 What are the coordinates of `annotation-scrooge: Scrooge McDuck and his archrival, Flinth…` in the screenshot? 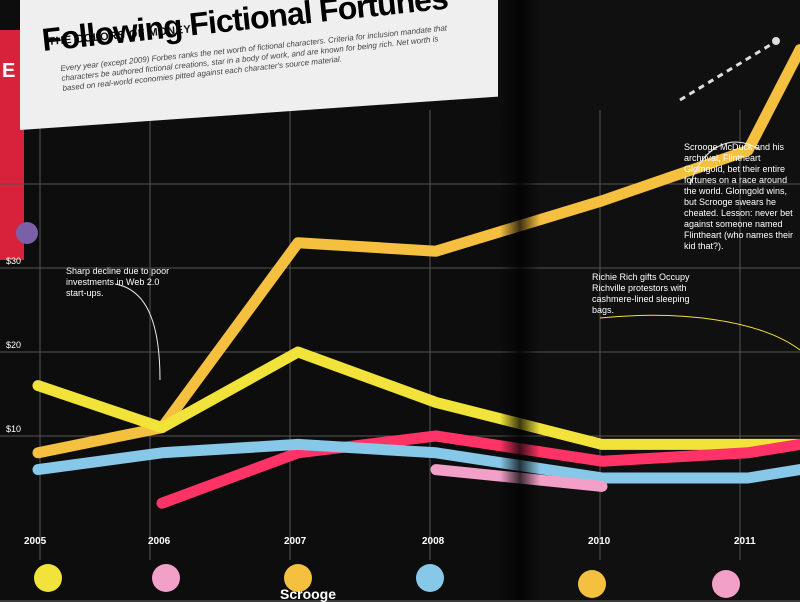 It's located at (739, 196).